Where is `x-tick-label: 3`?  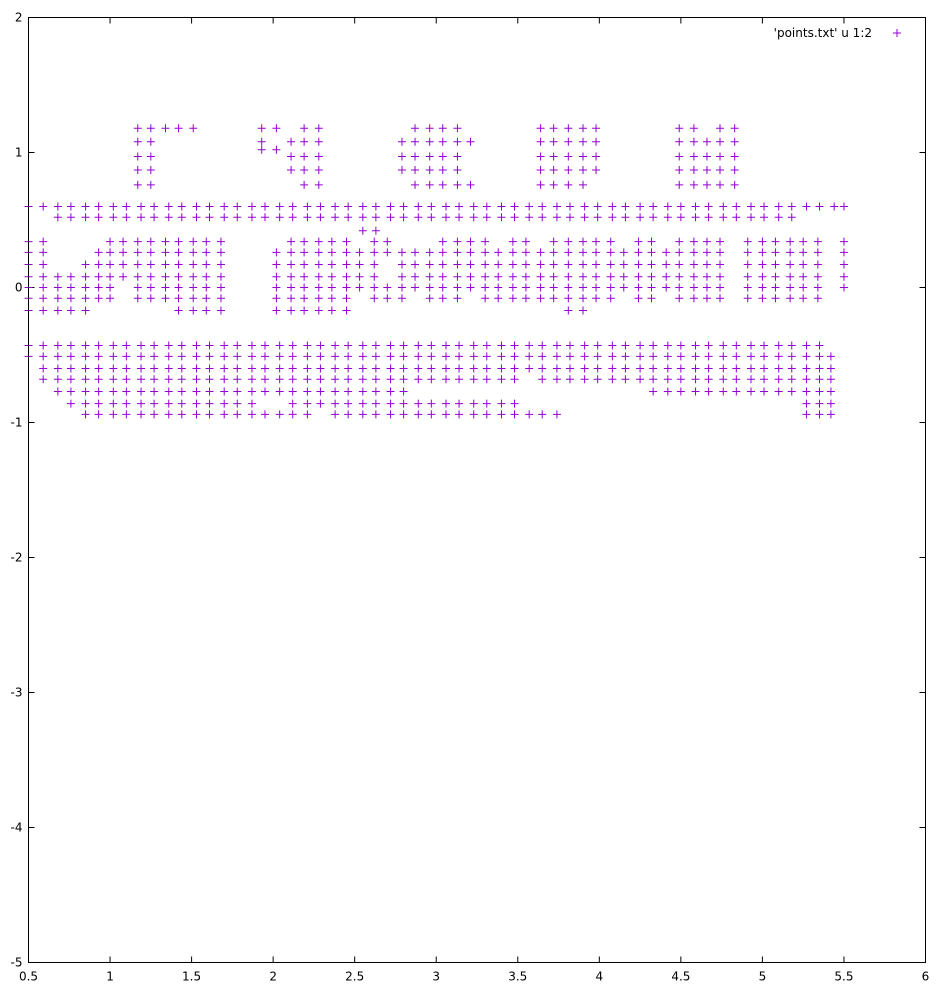
x-tick-label: 3 is located at coordinates (436, 977).